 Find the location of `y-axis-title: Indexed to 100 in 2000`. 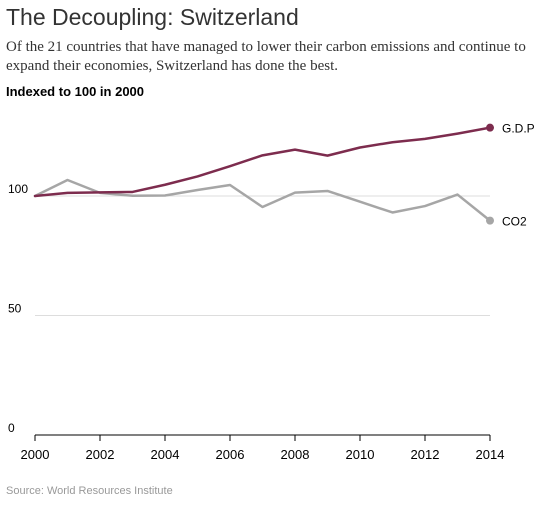

y-axis-title: Indexed to 100 in 2000 is located at coordinates (75, 91).